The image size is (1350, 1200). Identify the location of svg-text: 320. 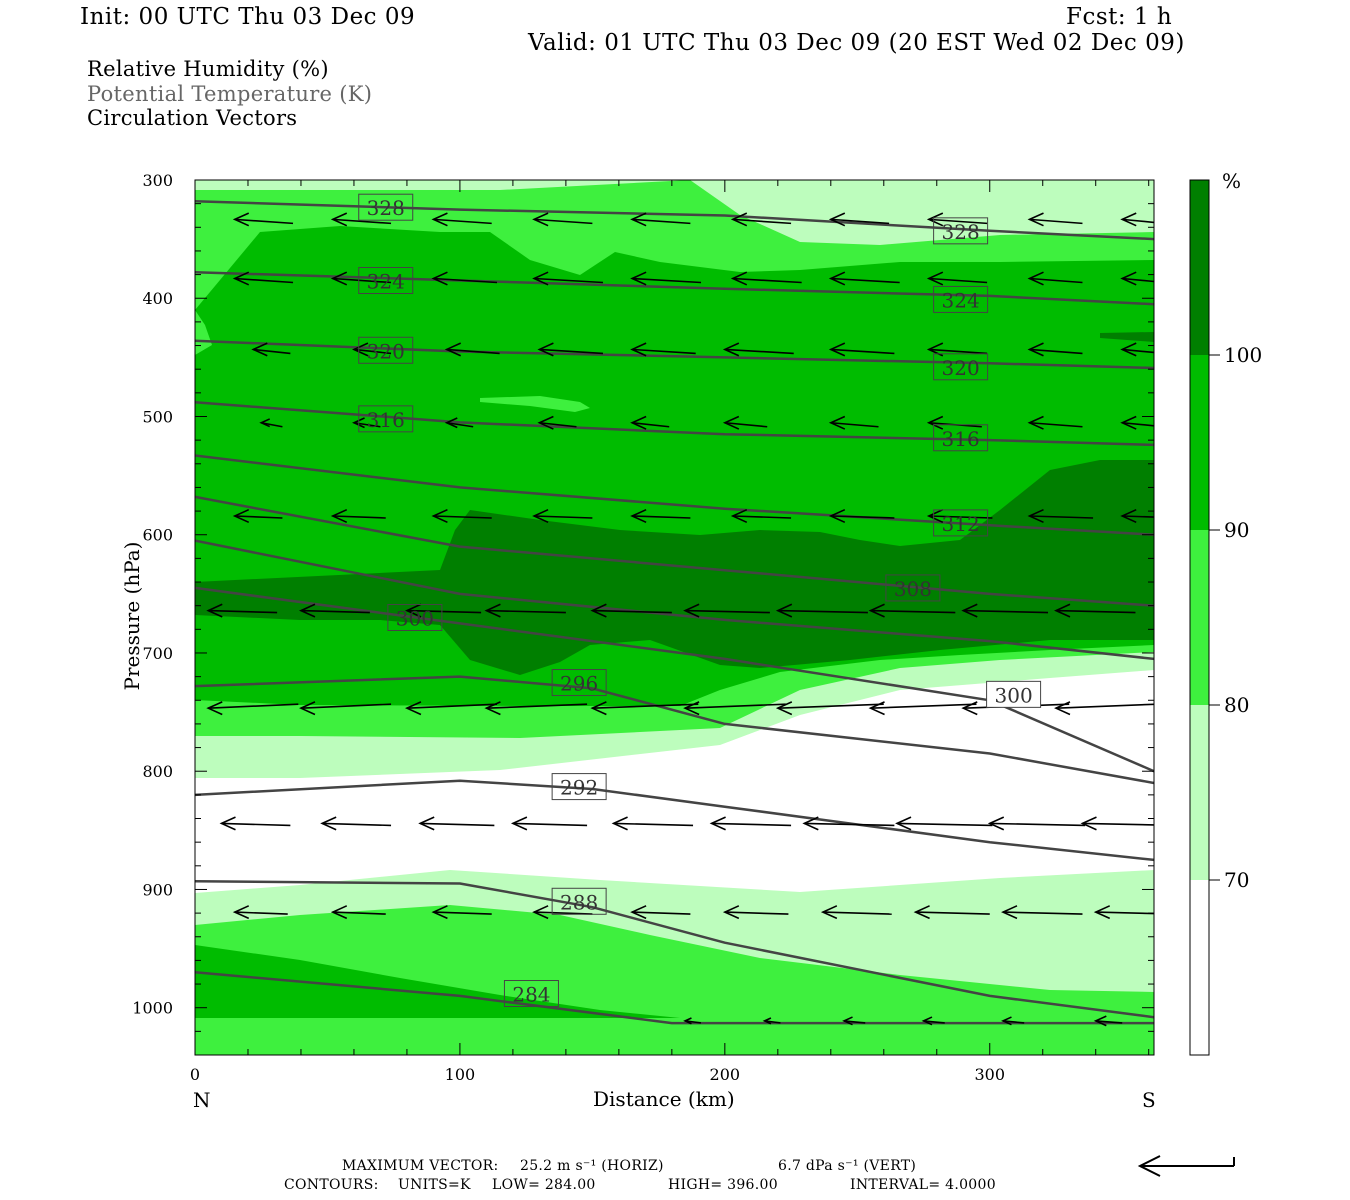
(961, 368).